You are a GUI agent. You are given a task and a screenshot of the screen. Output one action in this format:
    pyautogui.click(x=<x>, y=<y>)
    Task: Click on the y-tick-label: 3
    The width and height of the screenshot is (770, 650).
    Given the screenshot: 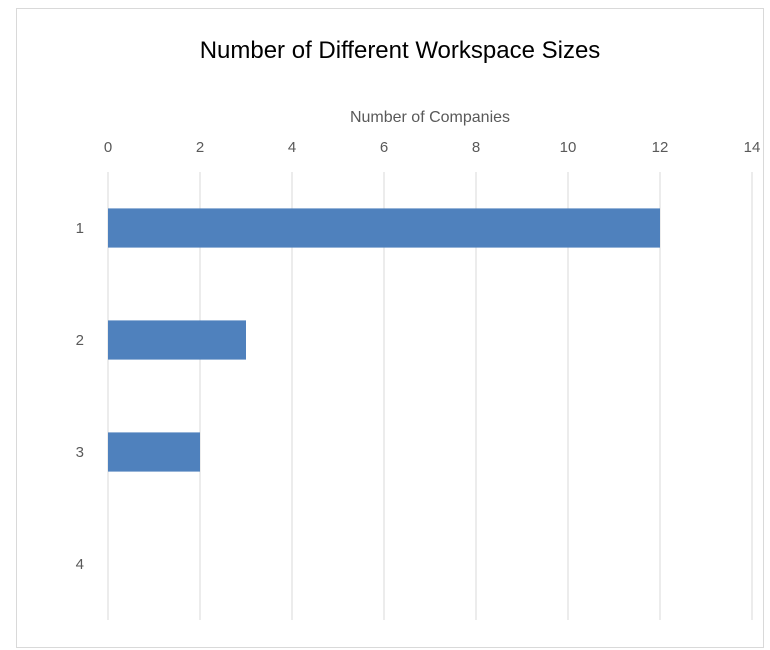 What is the action you would take?
    pyautogui.click(x=80, y=452)
    